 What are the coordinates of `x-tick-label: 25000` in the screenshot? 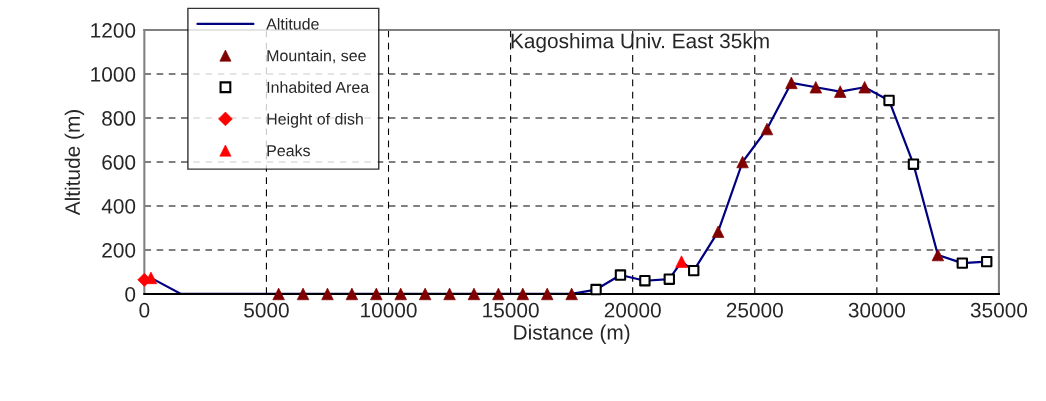 It's located at (754, 310).